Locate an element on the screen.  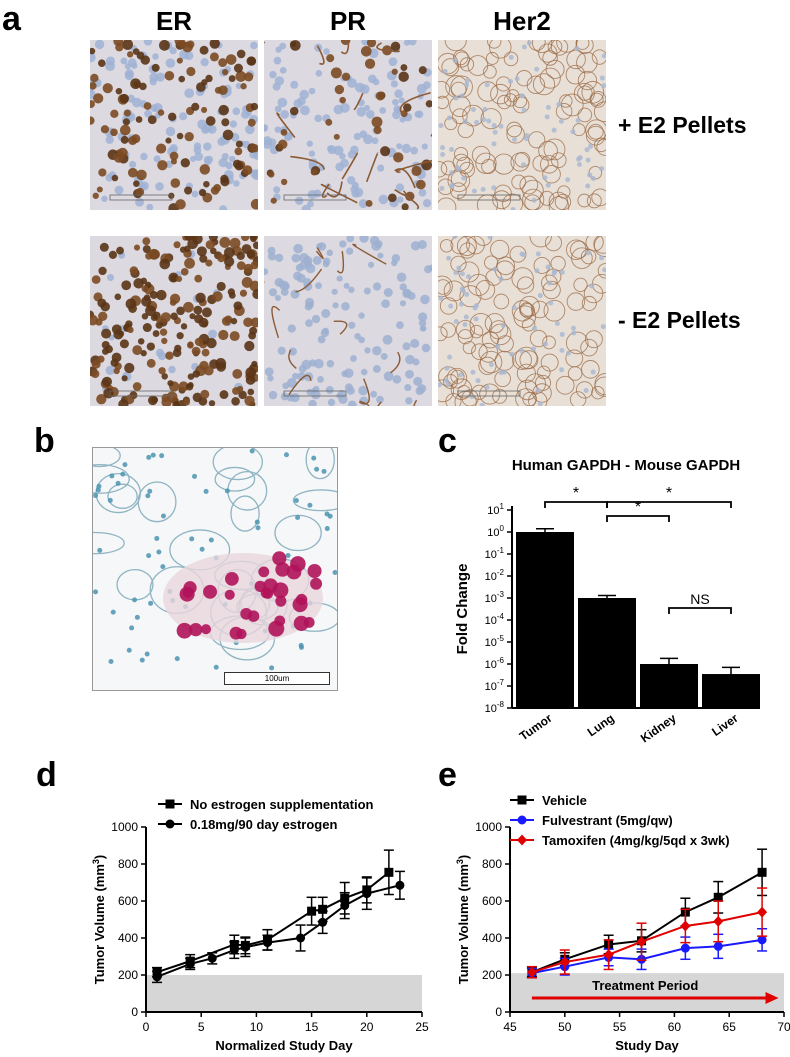
chart-c-bar-liver is located at coordinates (731, 691).